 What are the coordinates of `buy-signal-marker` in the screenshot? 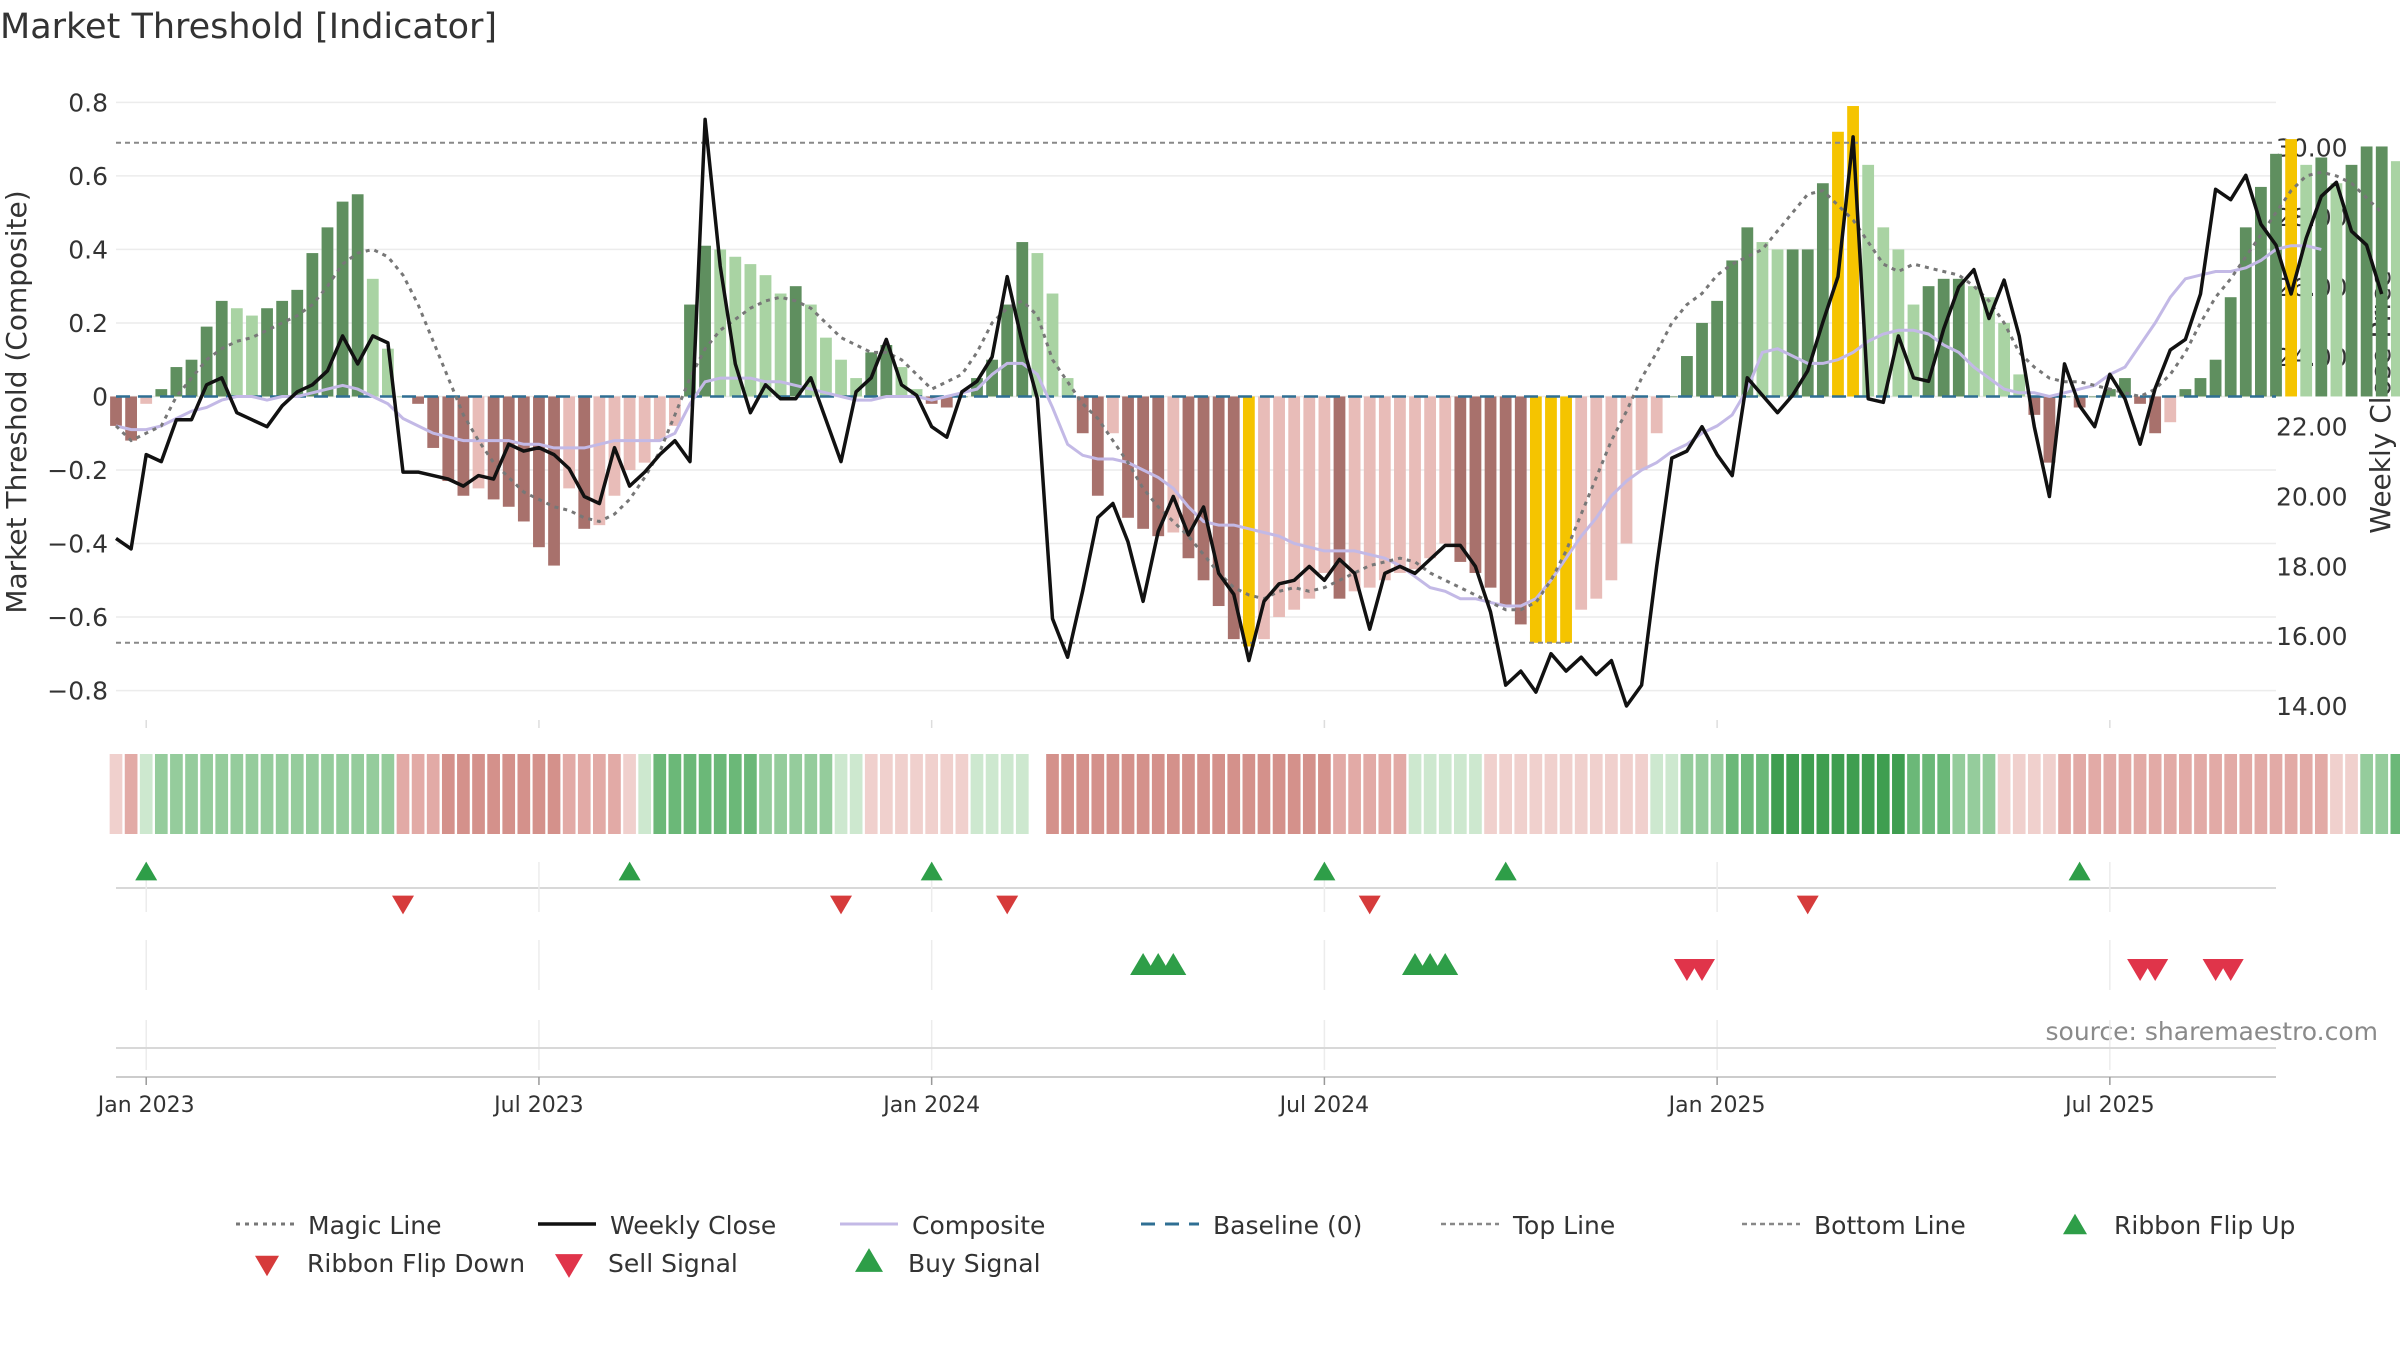 It's located at (1445, 964).